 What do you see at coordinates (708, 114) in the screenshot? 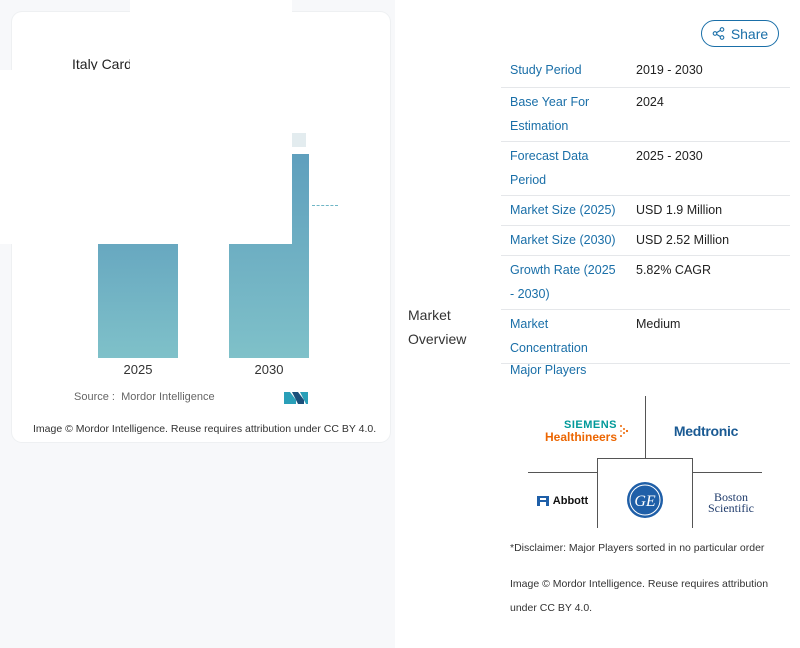
I see `info-value: 2024` at bounding box center [708, 114].